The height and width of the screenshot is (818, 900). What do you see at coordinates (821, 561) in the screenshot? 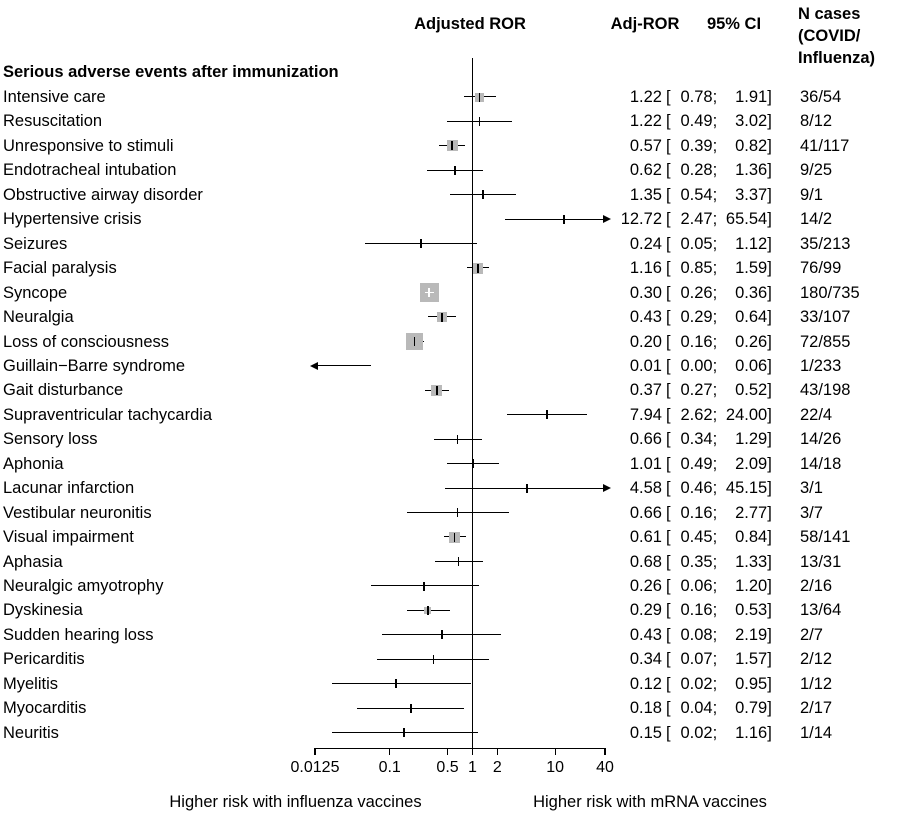
I see `n-cases-value: 13/31` at bounding box center [821, 561].